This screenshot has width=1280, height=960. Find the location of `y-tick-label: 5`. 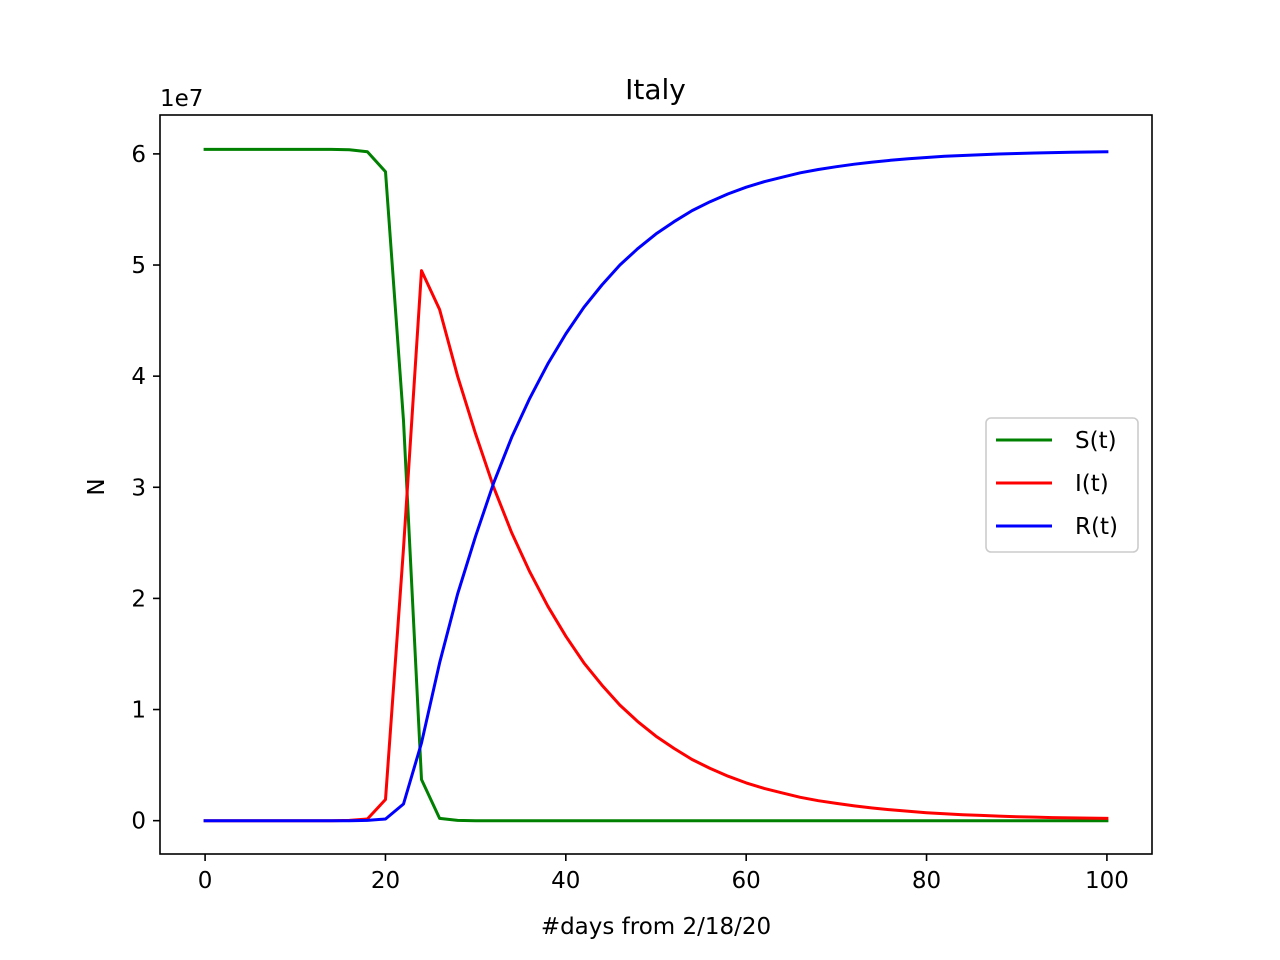

y-tick-label: 5 is located at coordinates (138, 266).